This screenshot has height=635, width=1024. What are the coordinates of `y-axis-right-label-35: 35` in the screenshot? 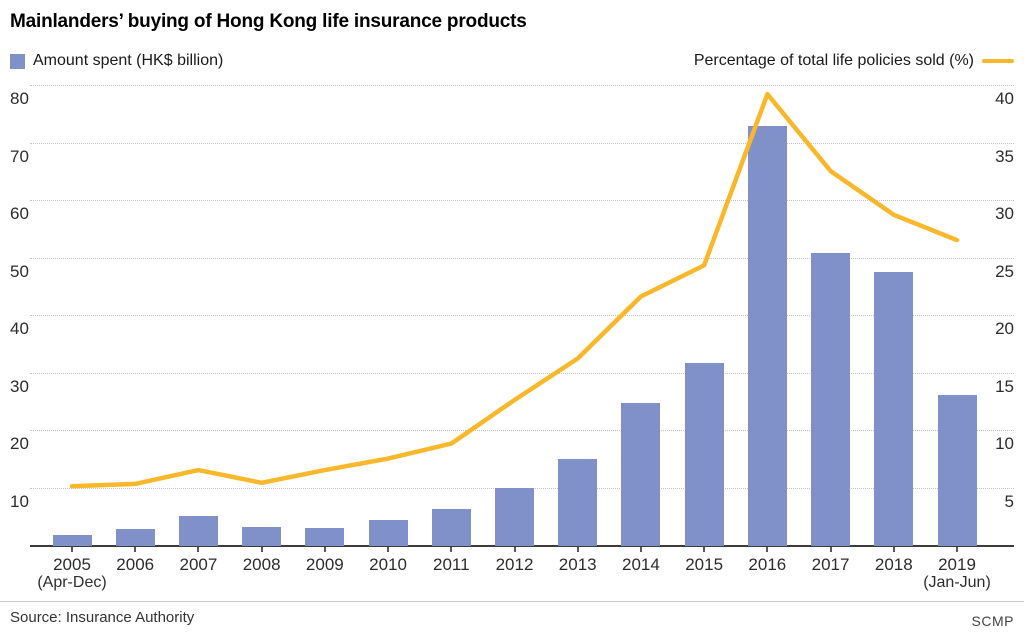 It's located at (1004, 156).